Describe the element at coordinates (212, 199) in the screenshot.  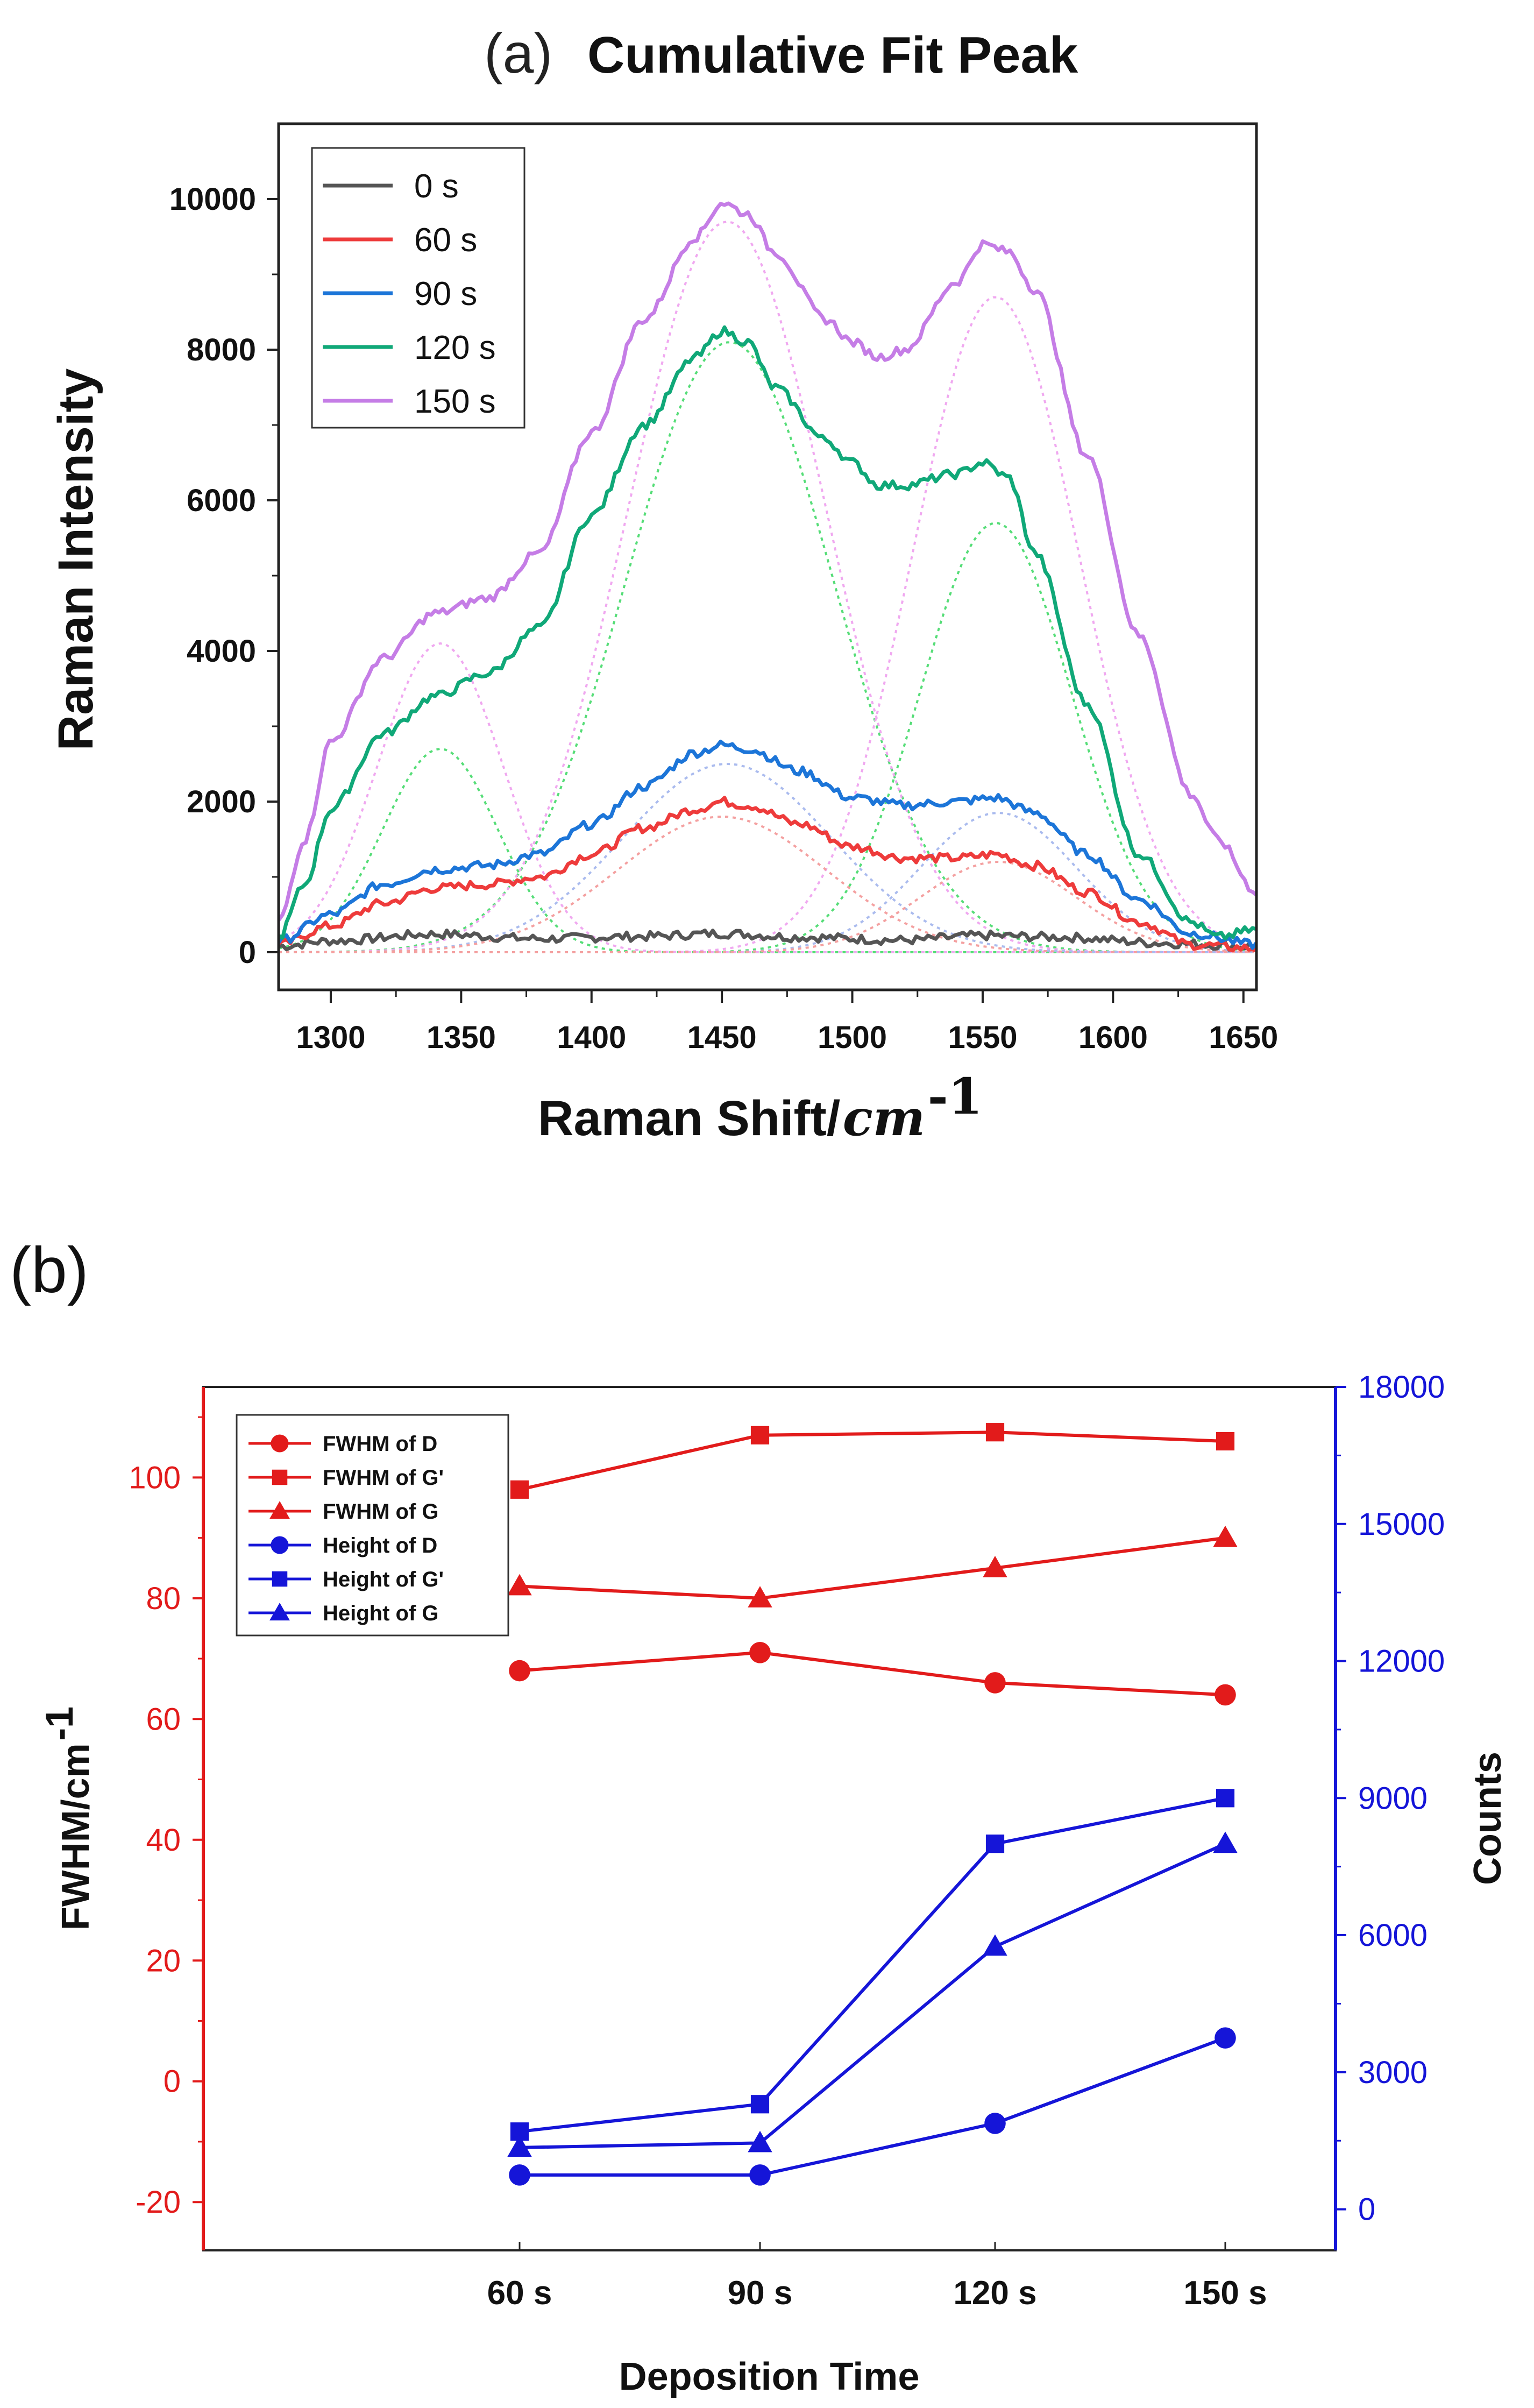
I see `y-tick-label: 10000` at that location.